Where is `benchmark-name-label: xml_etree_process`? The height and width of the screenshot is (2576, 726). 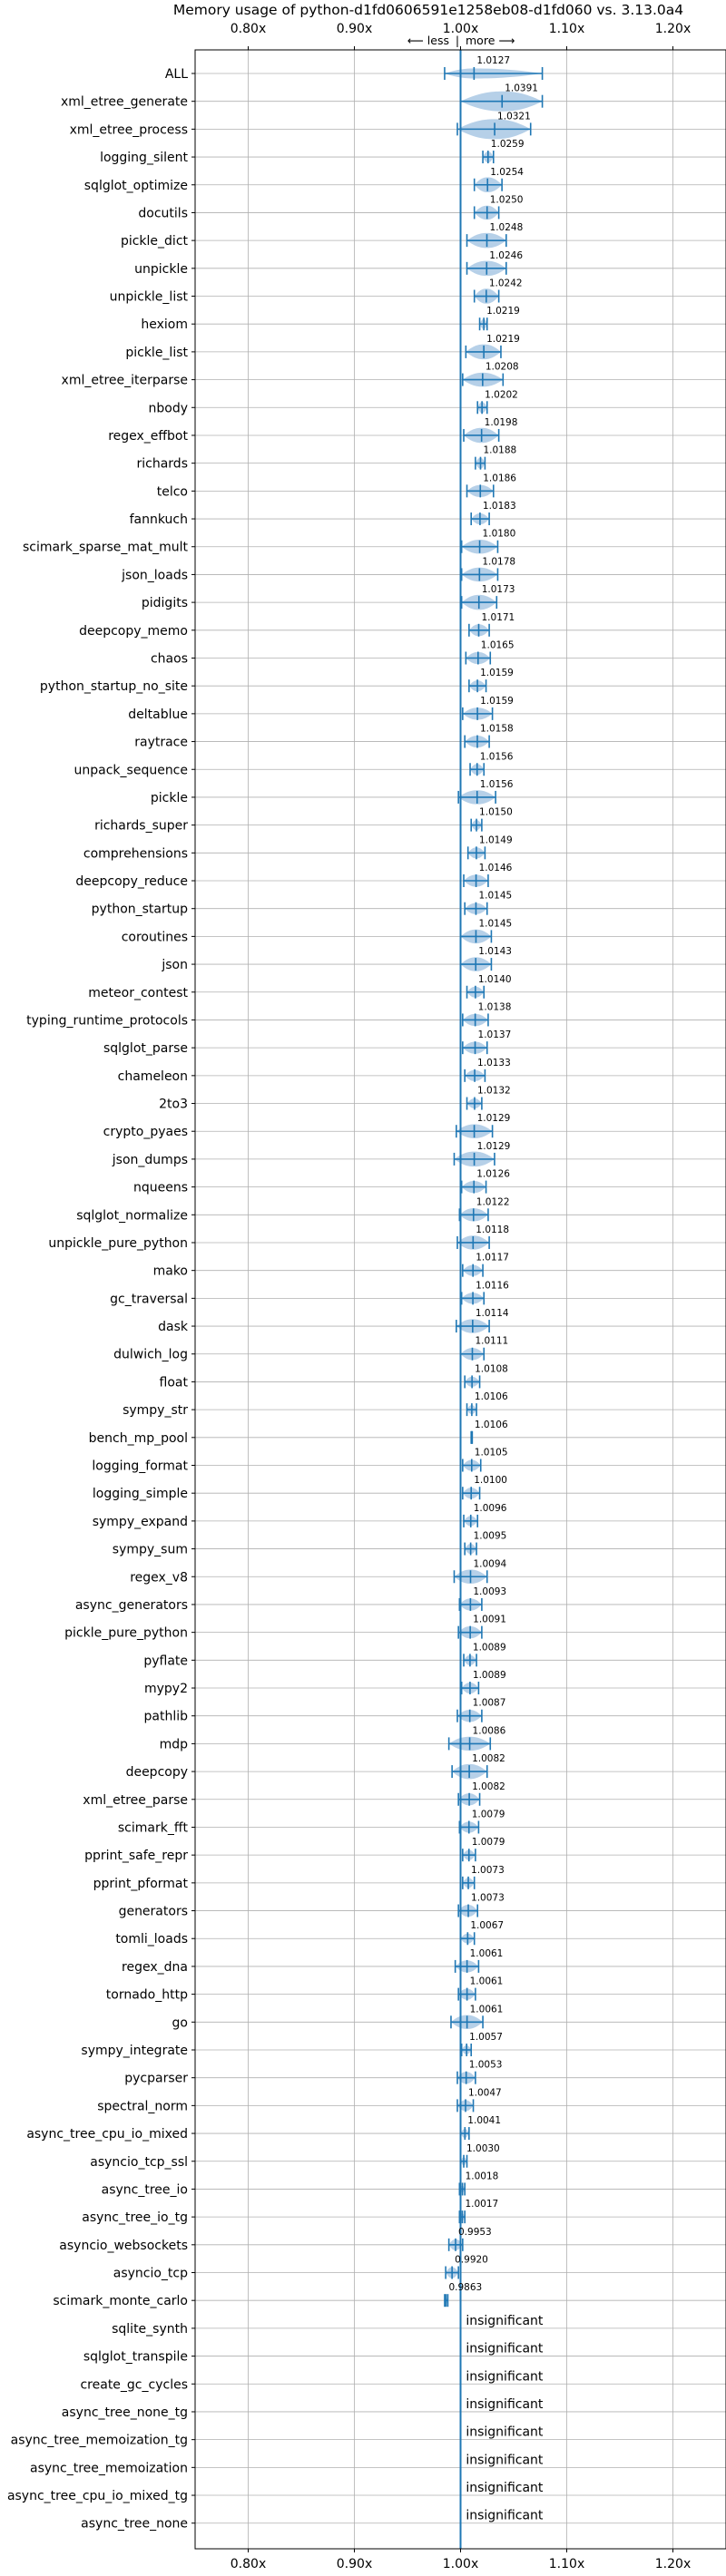
benchmark-name-label: xml_etree_process is located at coordinates (129, 129).